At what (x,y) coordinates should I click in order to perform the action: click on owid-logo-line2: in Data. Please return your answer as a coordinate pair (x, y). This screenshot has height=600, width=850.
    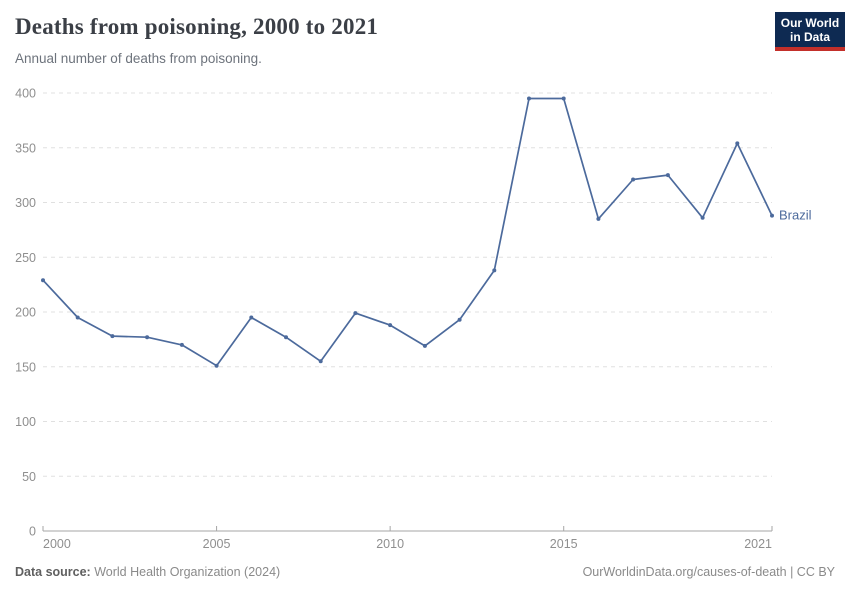
    Looking at the image, I should click on (809, 37).